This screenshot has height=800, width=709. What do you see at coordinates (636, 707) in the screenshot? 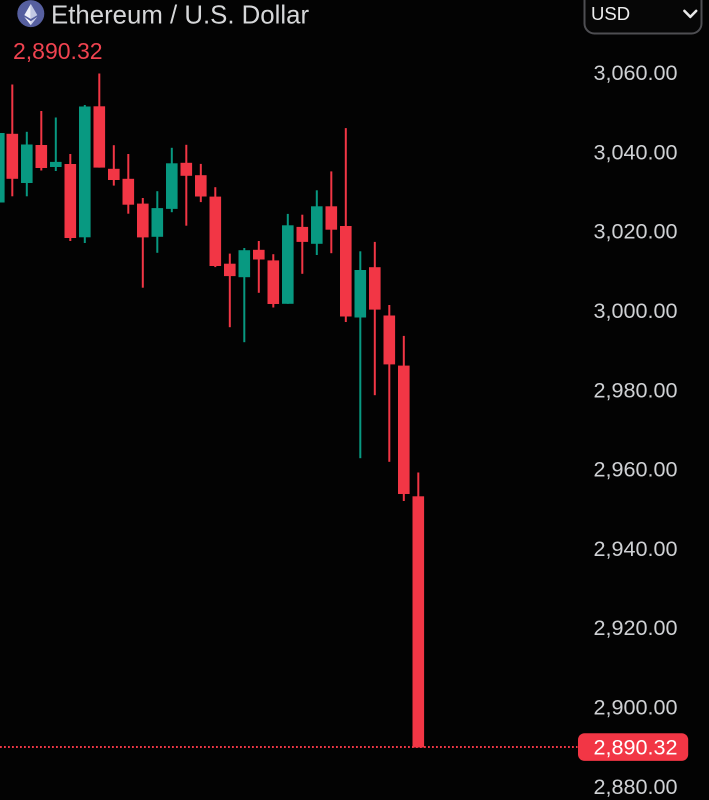
I see `svg-text: 2,900.00` at bounding box center [636, 707].